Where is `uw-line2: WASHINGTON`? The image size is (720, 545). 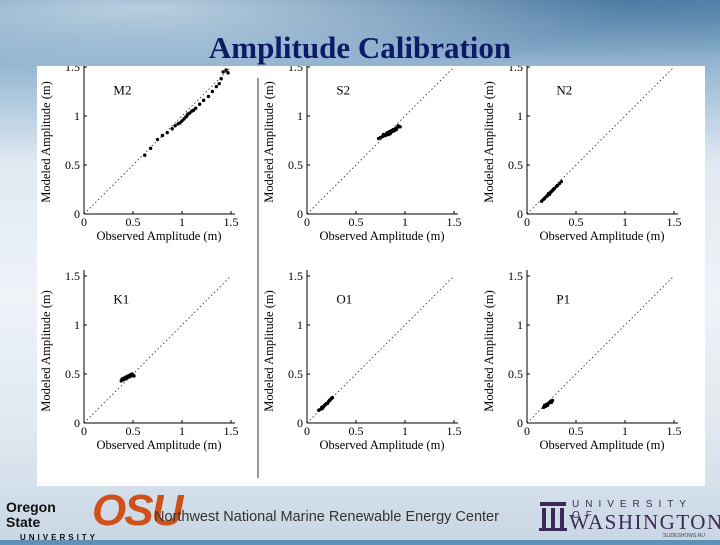
uw-line2: WASHINGTON is located at coordinates (644, 522).